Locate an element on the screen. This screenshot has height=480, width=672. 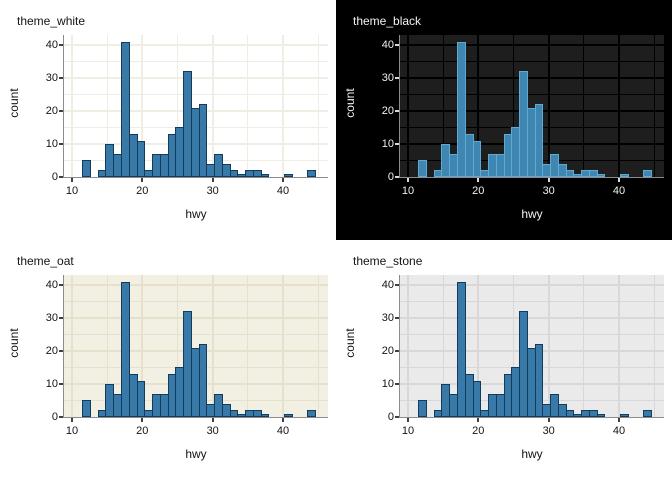
gridline-y-minor is located at coordinates (532, 61).